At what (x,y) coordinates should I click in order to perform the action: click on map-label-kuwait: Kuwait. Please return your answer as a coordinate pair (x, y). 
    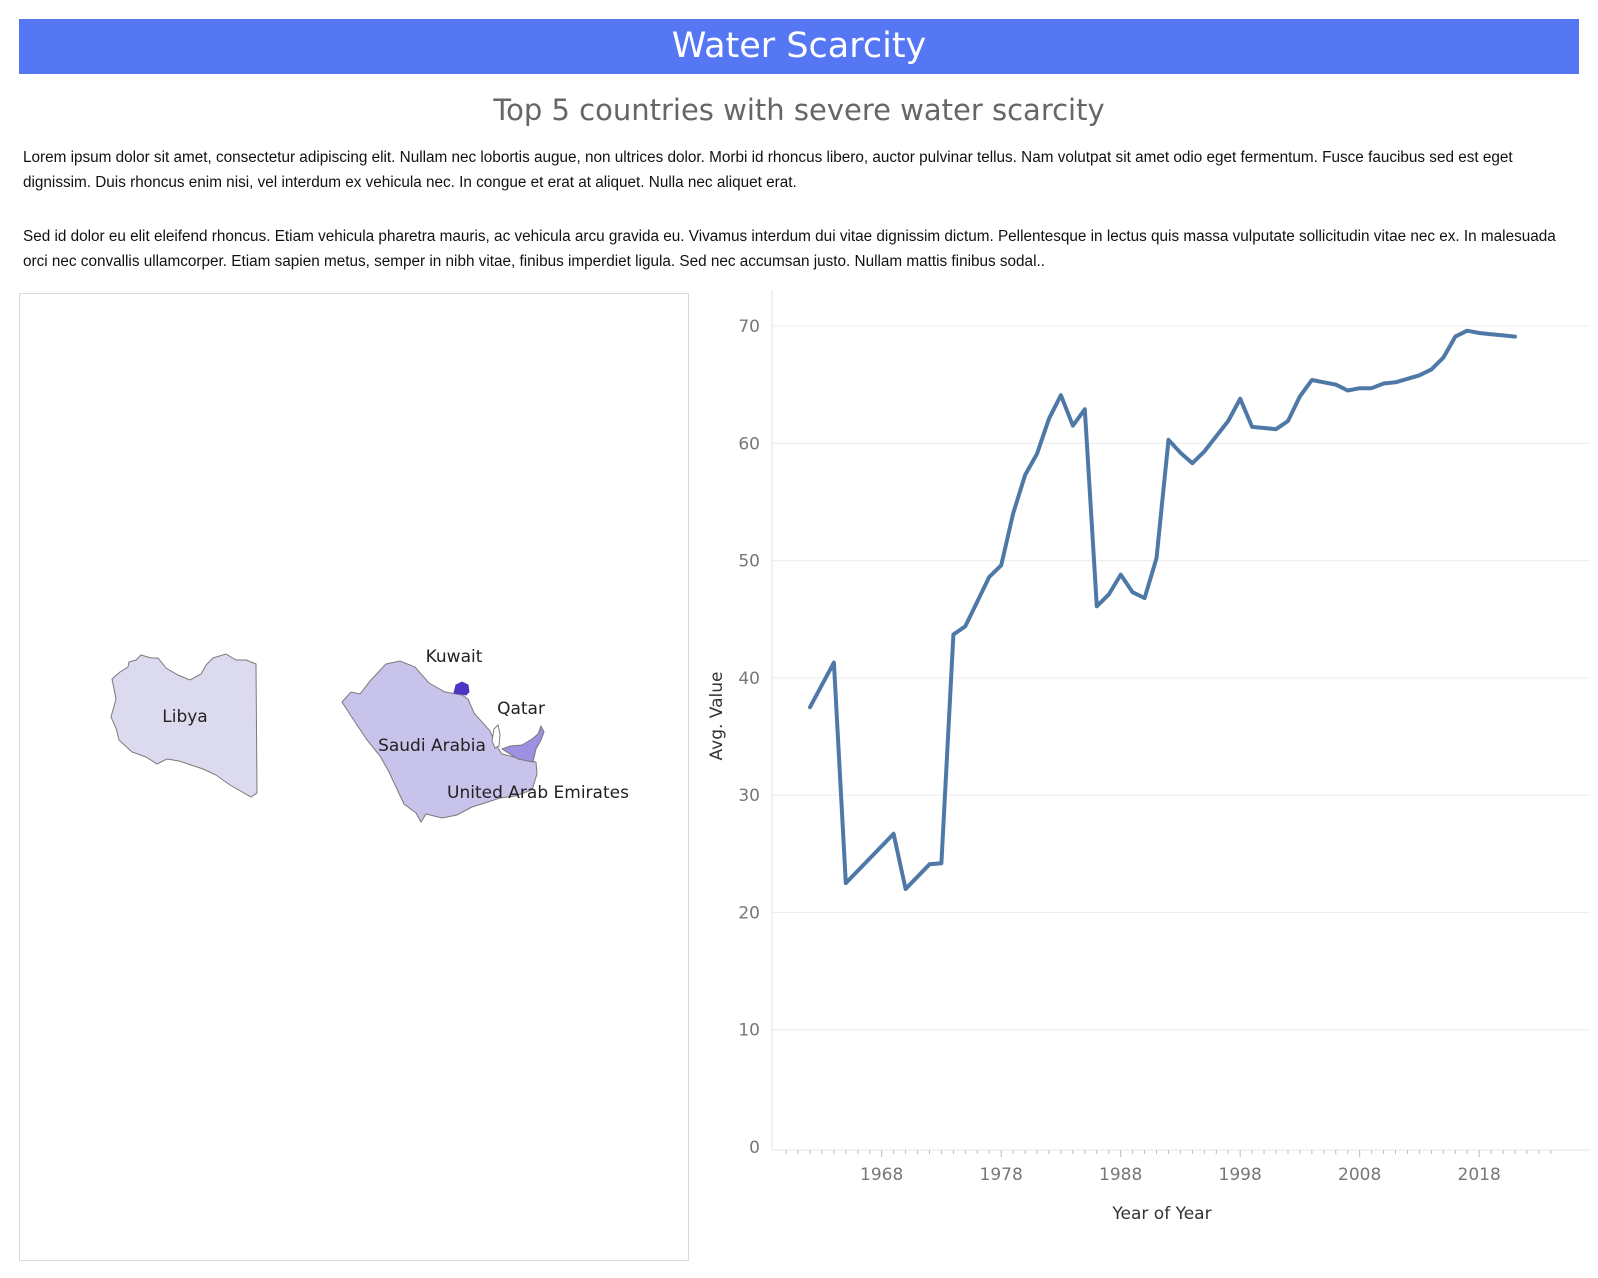
    Looking at the image, I should click on (454, 657).